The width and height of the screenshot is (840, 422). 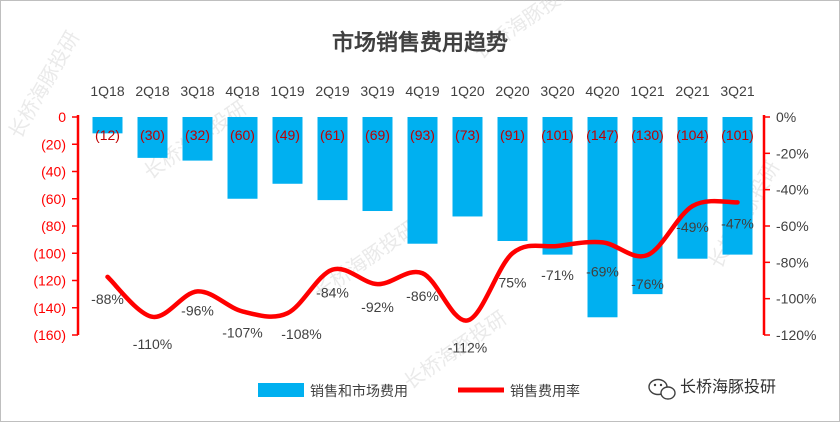 I want to click on x-tick-label: 3Q19, so click(x=377, y=91).